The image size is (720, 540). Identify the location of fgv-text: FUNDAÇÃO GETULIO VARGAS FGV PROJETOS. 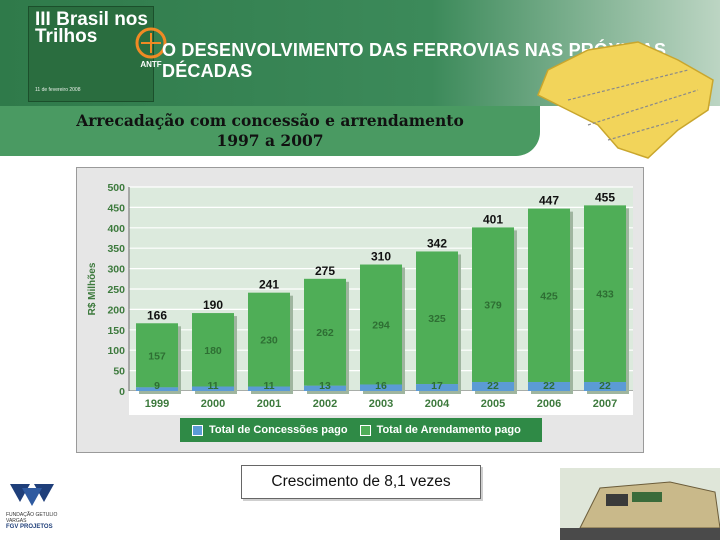
(41, 521).